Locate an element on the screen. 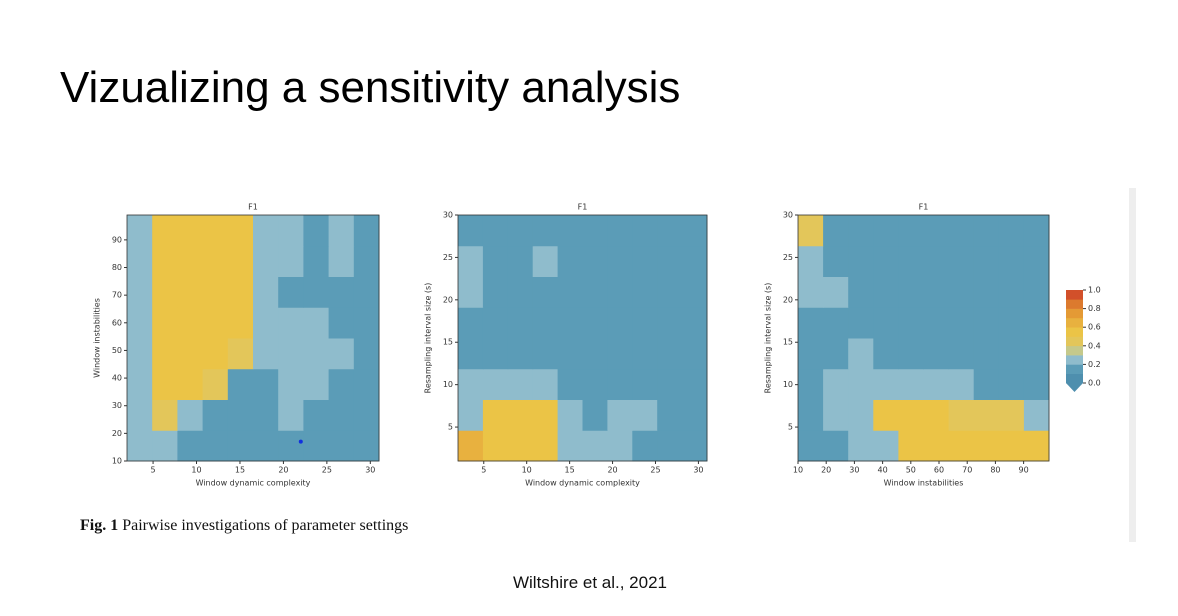 This screenshot has width=1178, height=616. y-tick-label: 30 is located at coordinates (117, 405).